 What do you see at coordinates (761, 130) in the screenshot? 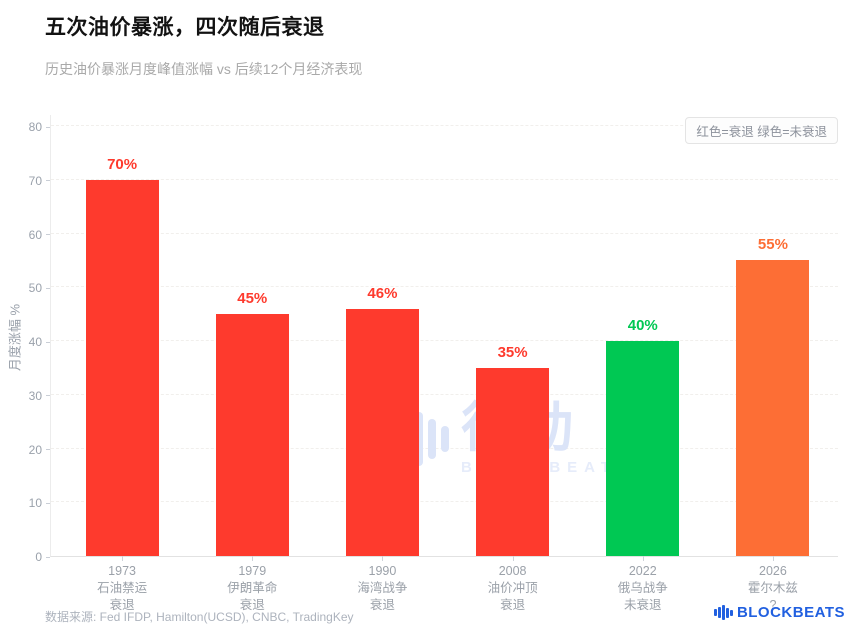
I see `legend-note: 红色=衰退 绿色=未衰退` at bounding box center [761, 130].